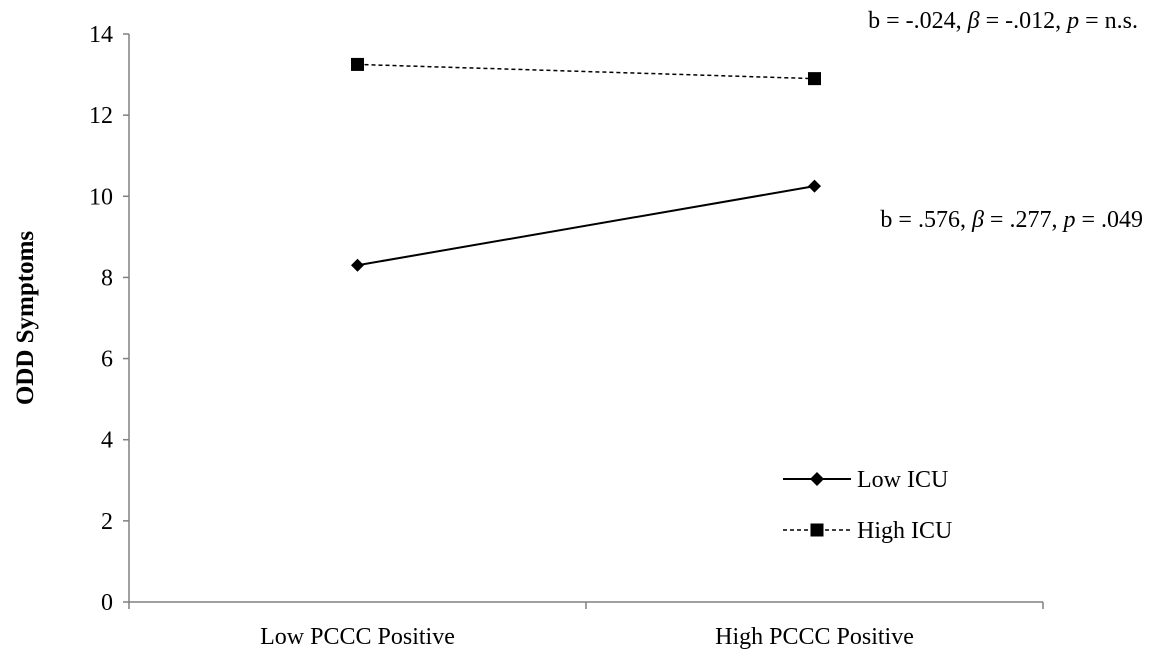  Describe the element at coordinates (107, 522) in the screenshot. I see `y-tick-label-2: 2` at that location.